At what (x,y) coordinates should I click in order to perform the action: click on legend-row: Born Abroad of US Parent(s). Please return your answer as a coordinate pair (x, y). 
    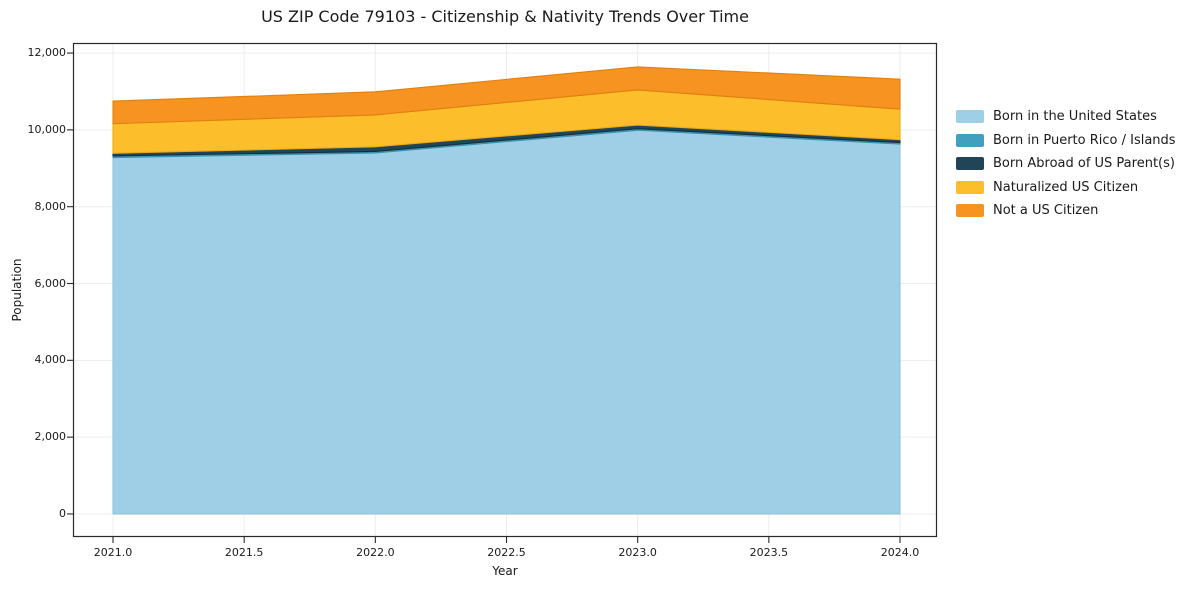
    Looking at the image, I should click on (1066, 164).